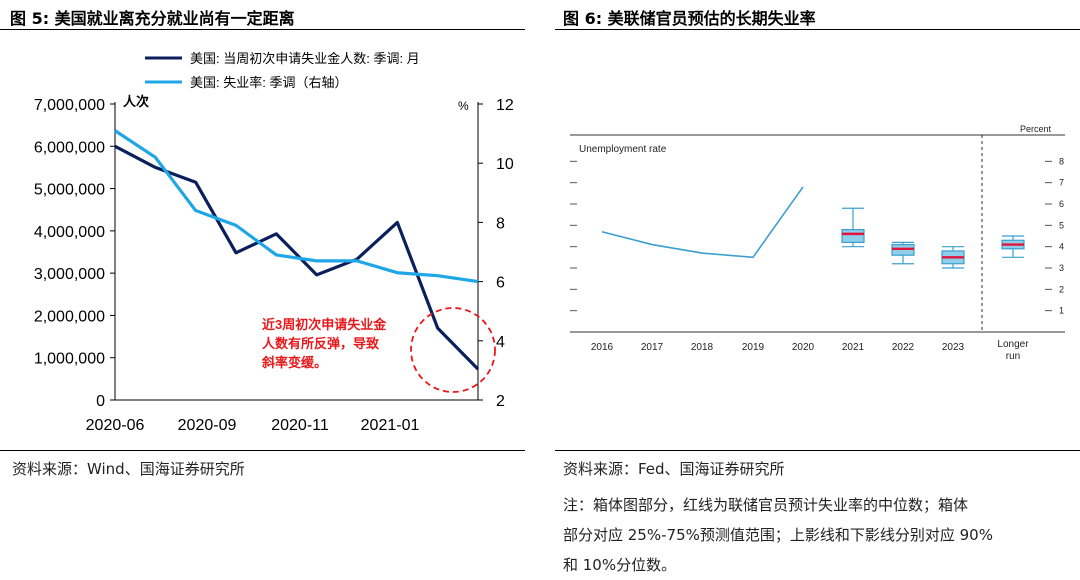 Image resolution: width=1080 pixels, height=580 pixels. I want to click on left-tick-label: 0, so click(100, 401).